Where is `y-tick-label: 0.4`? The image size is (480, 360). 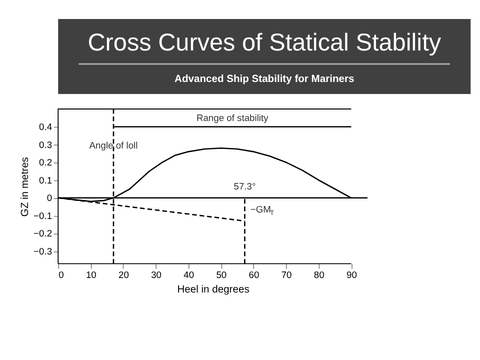 y-tick-label: 0.4 is located at coordinates (45, 127).